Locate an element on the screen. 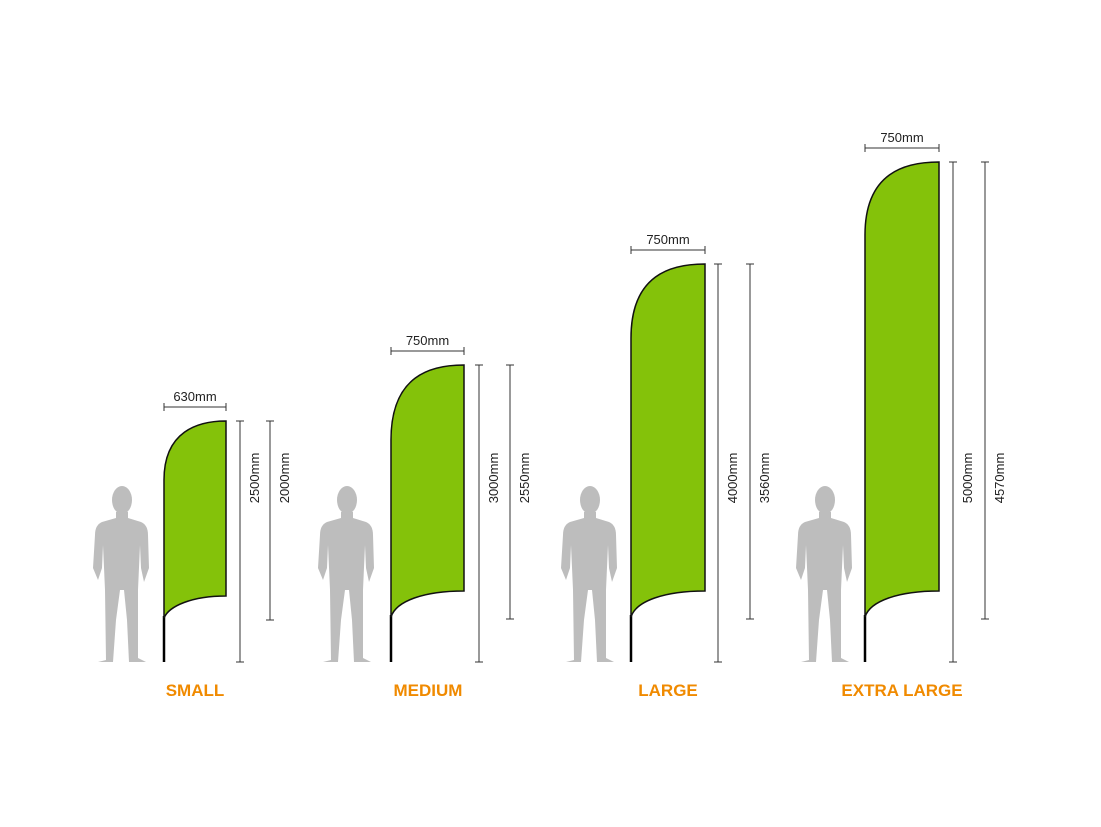 This screenshot has height=827, width=1101. flag-group: 750mm 5000mm 4570mm EXTRA LARGE is located at coordinates (901, 415).